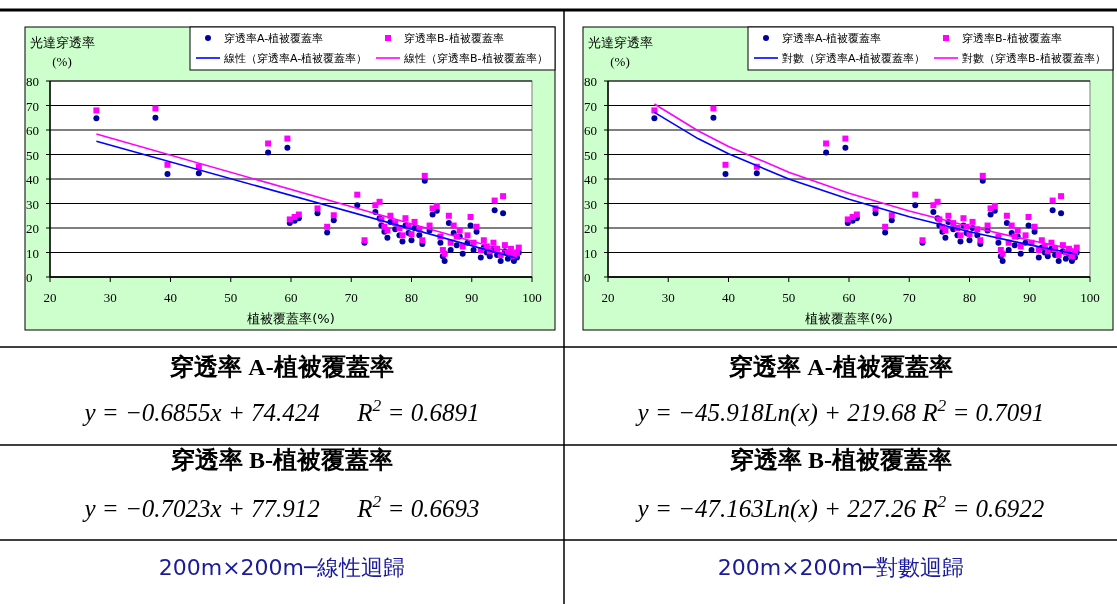  I want to click on legend-label: 線性（穿透率A-植被覆蓋率）, so click(295, 58).